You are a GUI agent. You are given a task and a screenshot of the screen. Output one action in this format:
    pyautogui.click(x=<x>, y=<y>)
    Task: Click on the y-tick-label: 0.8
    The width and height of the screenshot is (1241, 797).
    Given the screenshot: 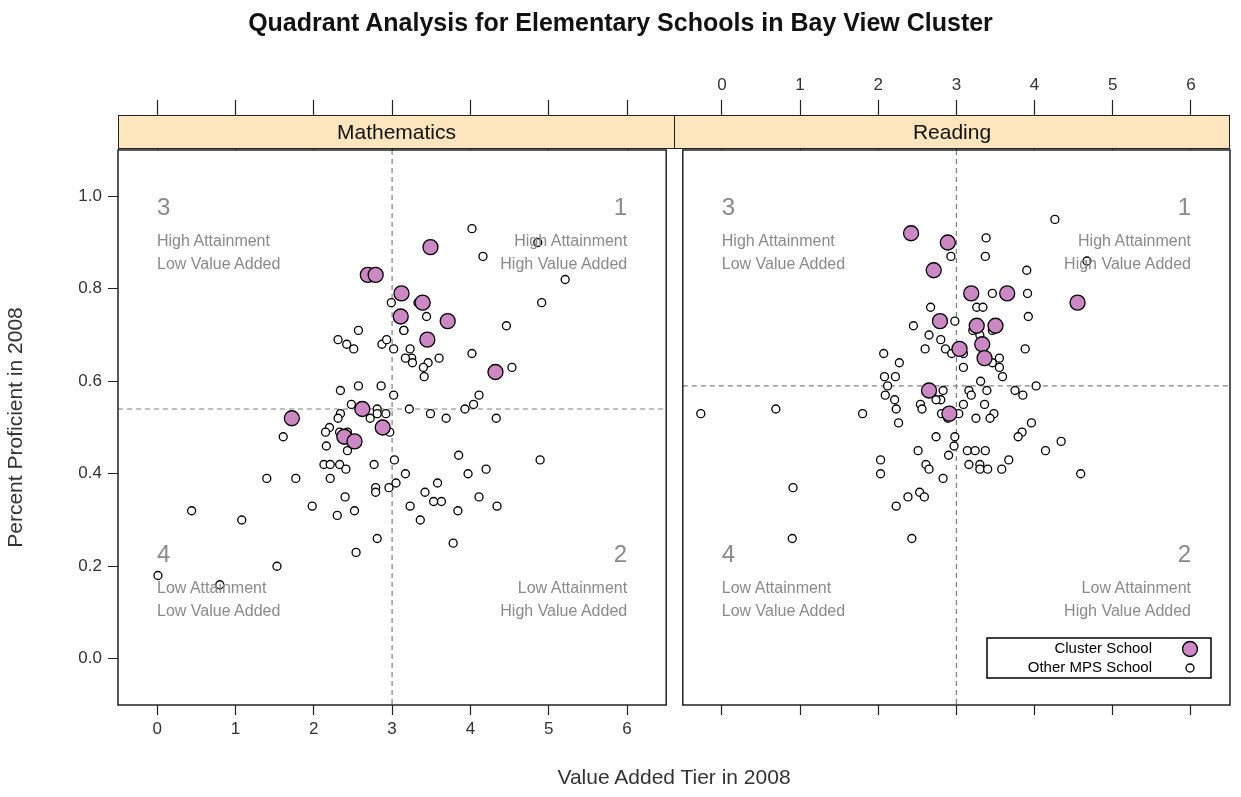 What is the action you would take?
    pyautogui.click(x=90, y=288)
    